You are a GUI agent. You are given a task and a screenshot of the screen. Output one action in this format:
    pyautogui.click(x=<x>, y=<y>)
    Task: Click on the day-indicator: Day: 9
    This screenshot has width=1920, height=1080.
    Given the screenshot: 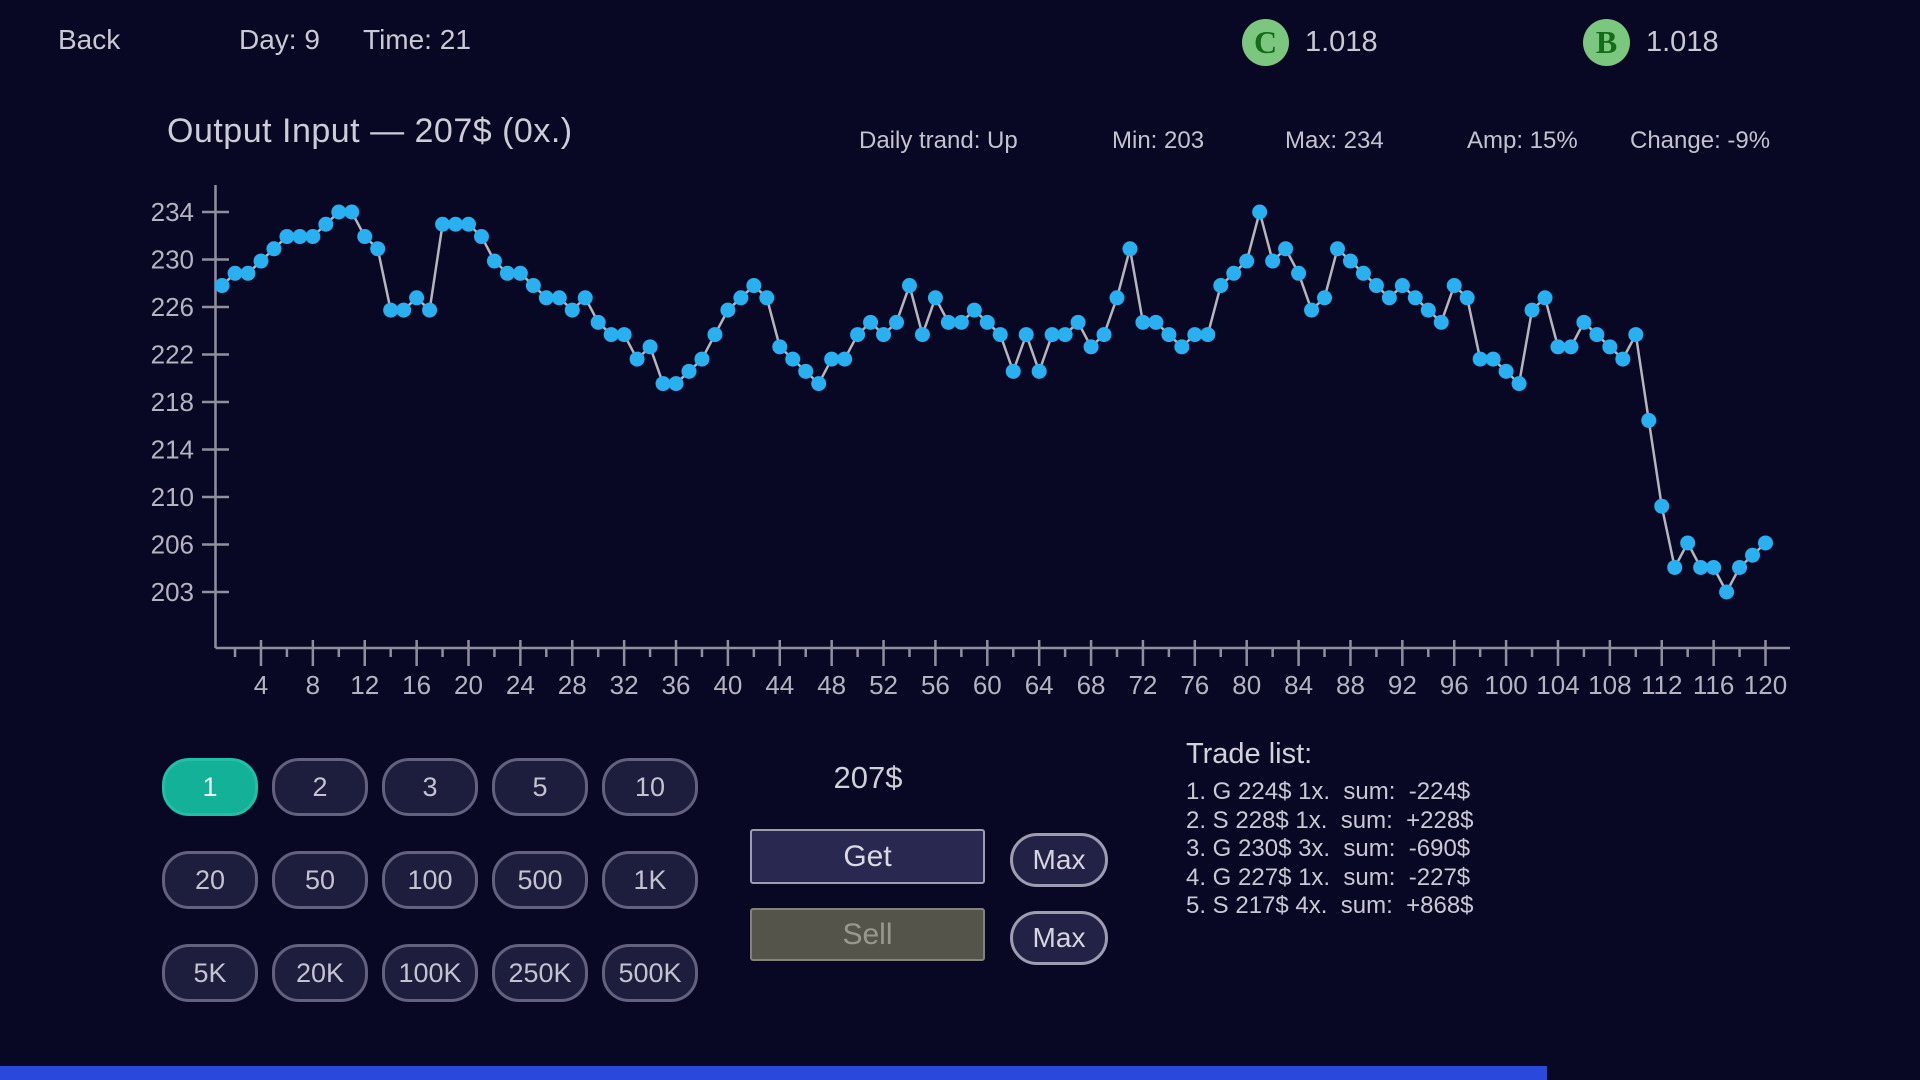 What is the action you would take?
    pyautogui.click(x=279, y=39)
    